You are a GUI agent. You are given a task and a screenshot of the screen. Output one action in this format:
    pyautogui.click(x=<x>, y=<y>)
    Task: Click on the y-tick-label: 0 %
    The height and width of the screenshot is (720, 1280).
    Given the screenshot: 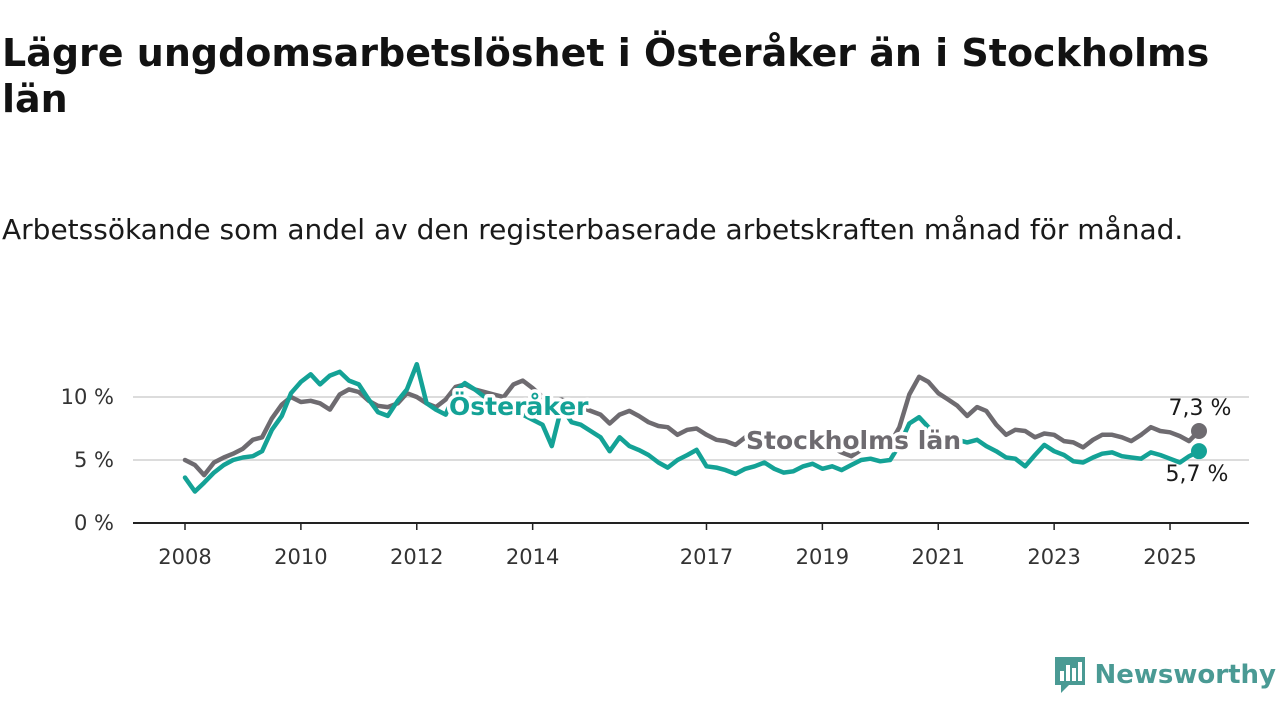 What is the action you would take?
    pyautogui.click(x=94, y=523)
    